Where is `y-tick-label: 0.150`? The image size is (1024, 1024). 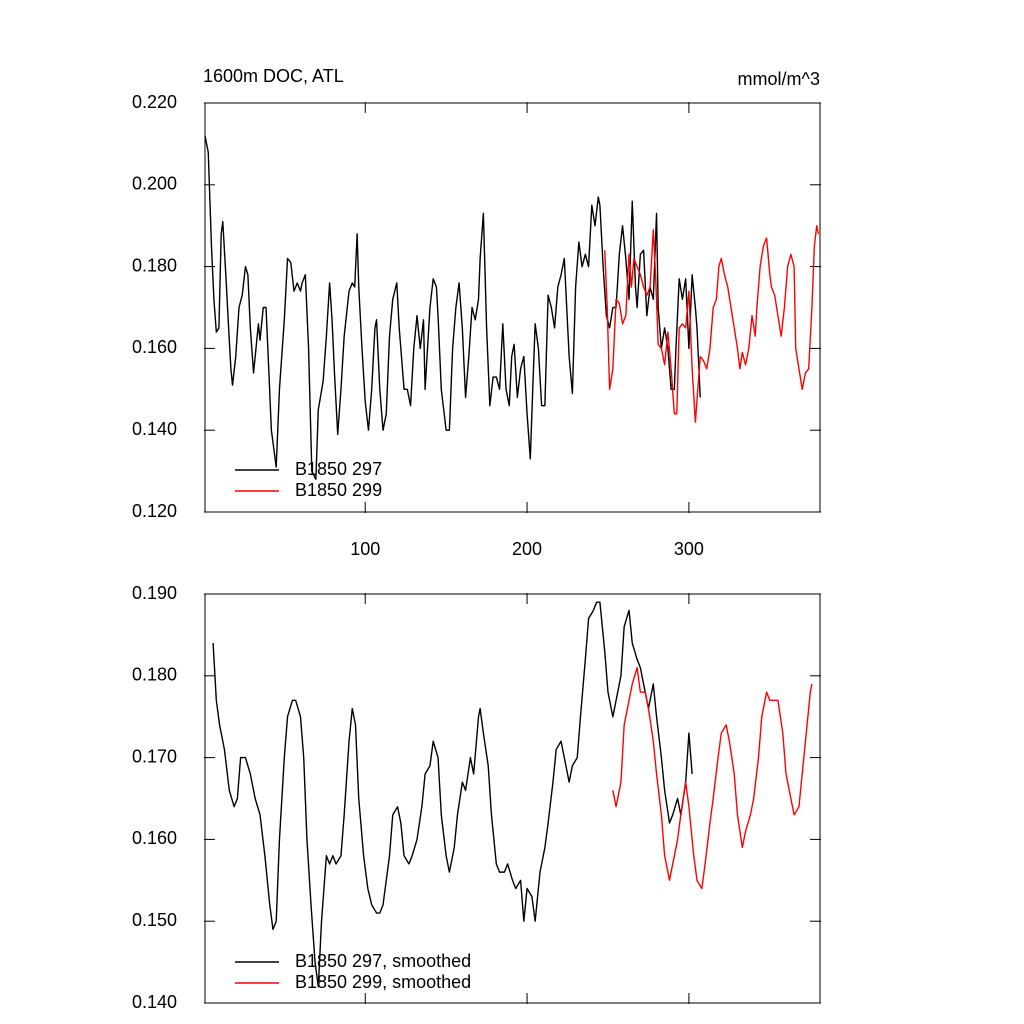
y-tick-label: 0.150 is located at coordinates (154, 920).